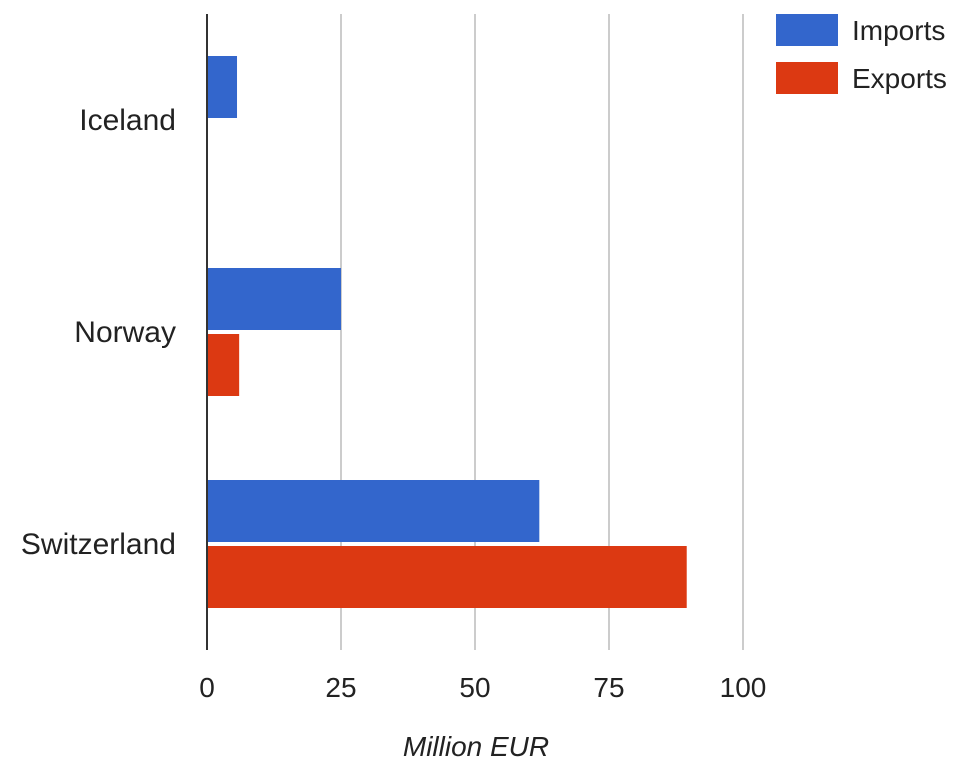  I want to click on bar-exports-norway, so click(224, 365).